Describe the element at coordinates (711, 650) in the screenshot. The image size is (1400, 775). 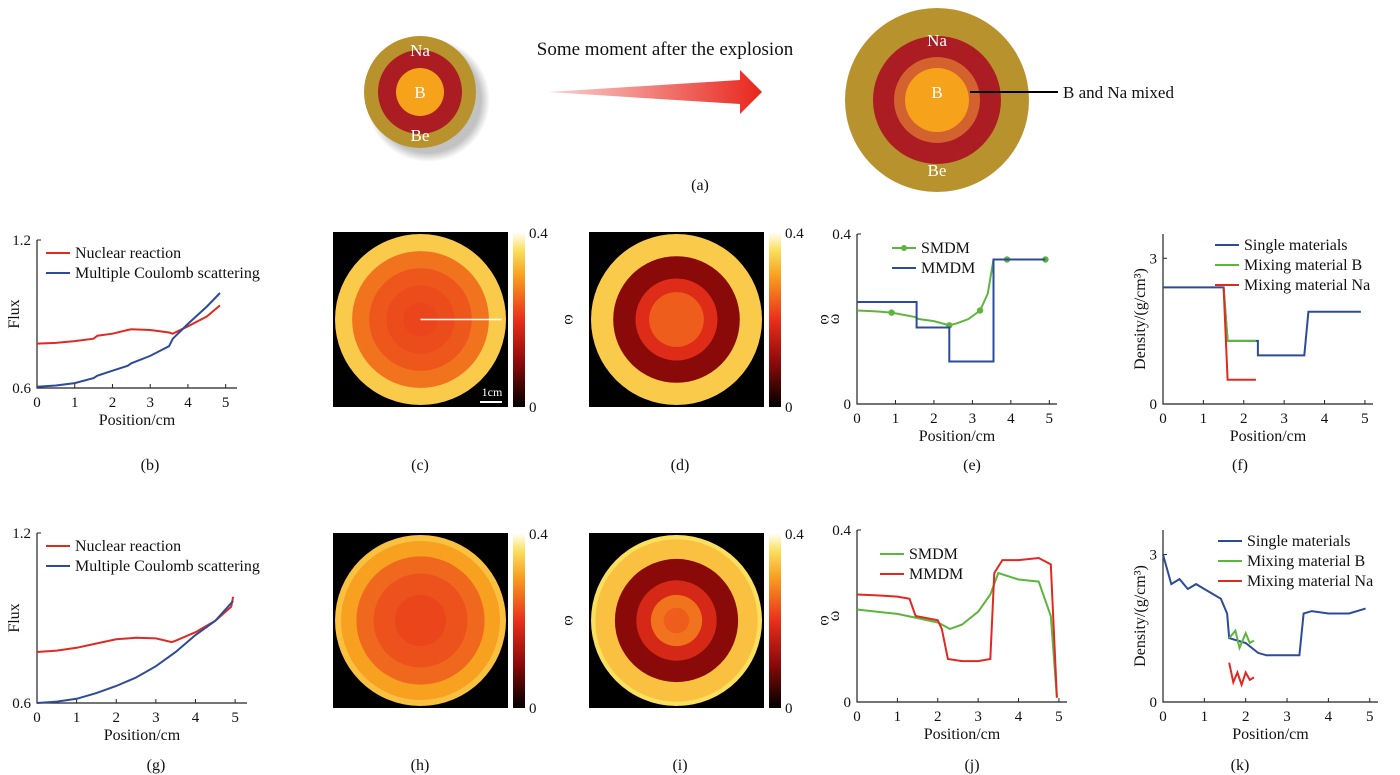
I see `panel-i: 0.4 0 ω (i)` at that location.